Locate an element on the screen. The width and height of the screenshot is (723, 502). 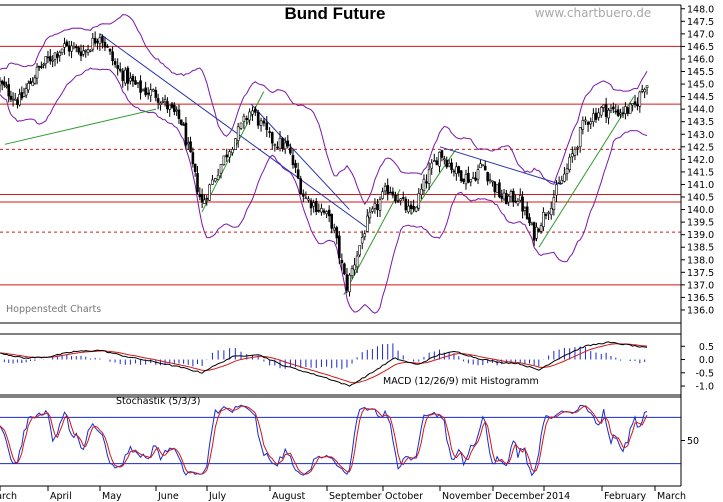
price-tick-label: 143.5 is located at coordinates (700, 122).